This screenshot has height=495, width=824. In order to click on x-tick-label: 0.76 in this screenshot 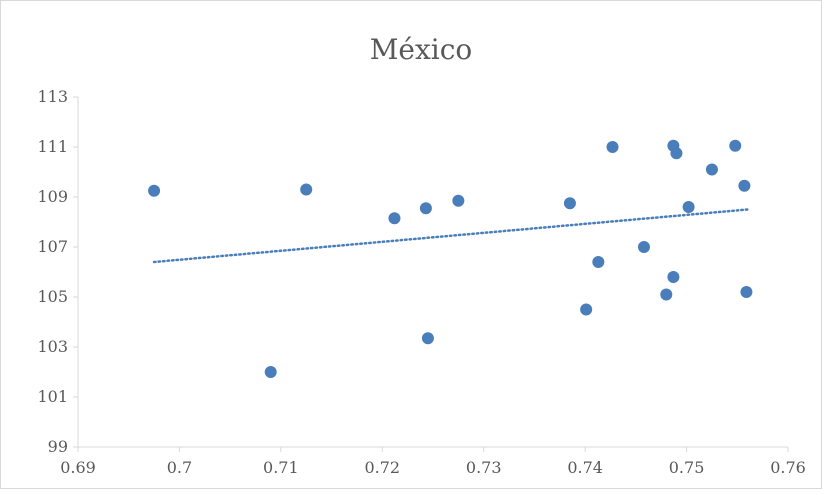, I will do `click(788, 467)`.